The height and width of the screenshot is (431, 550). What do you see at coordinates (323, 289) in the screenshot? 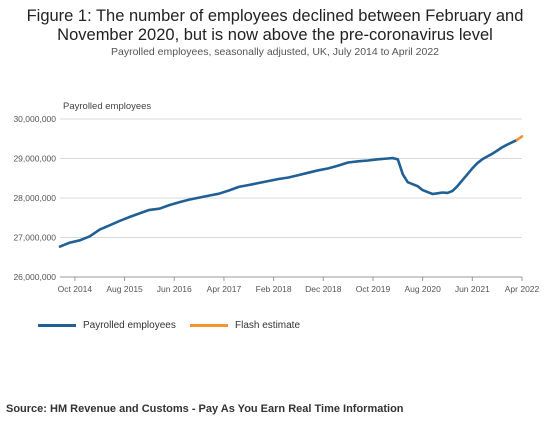
I see `x-tick-label: Dec 2018` at bounding box center [323, 289].